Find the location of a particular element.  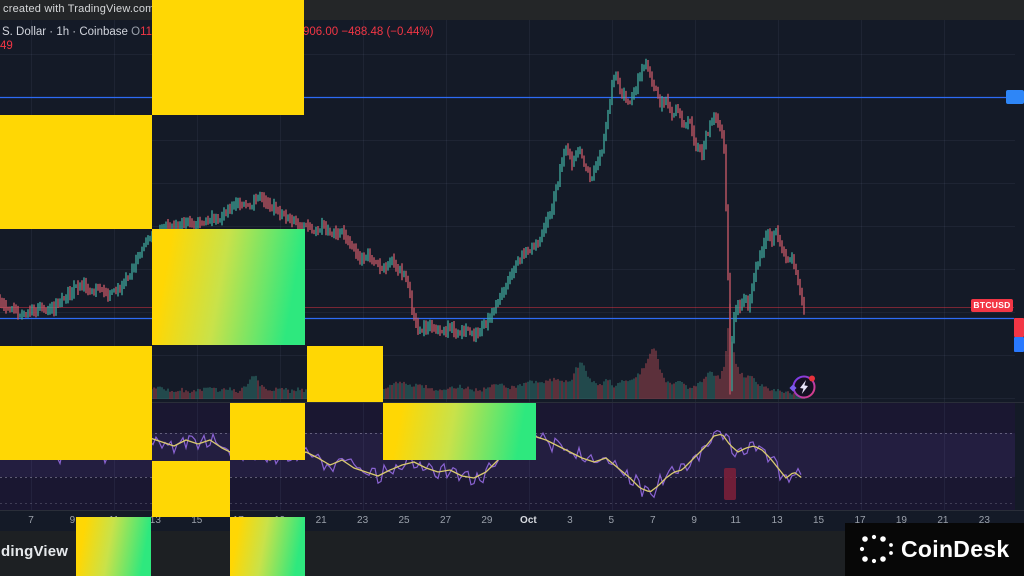

time-axis-label: 27 is located at coordinates (445, 520).